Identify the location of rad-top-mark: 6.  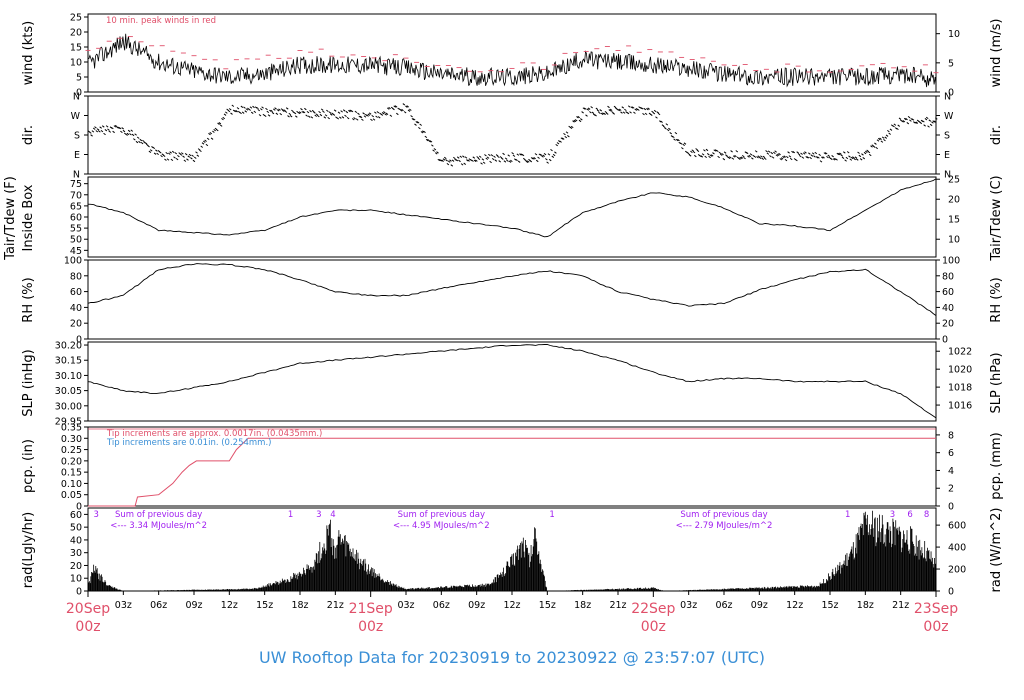
(909, 515).